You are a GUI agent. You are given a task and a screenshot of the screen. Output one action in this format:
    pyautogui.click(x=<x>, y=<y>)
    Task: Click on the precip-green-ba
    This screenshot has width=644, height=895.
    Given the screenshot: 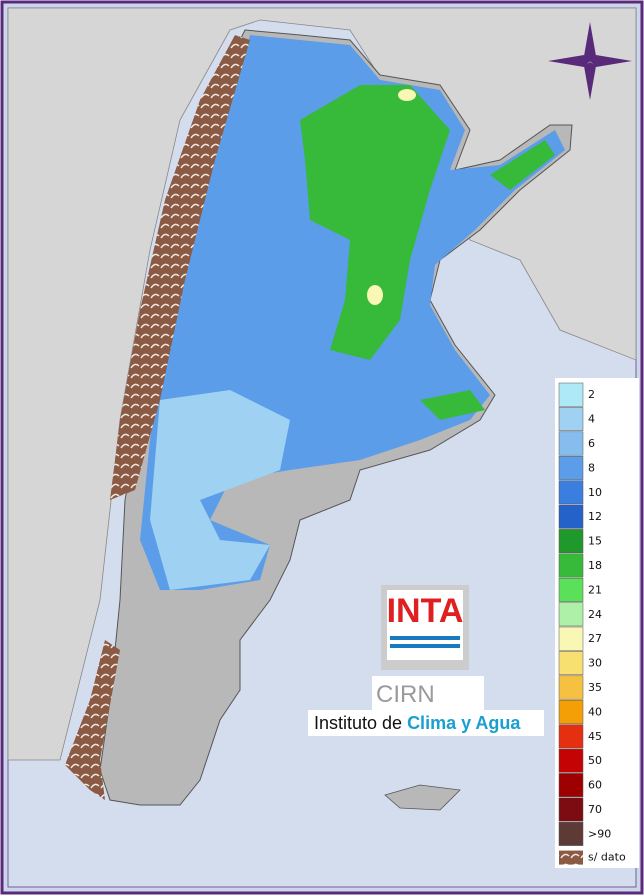 What is the action you would take?
    pyautogui.click(x=452, y=405)
    